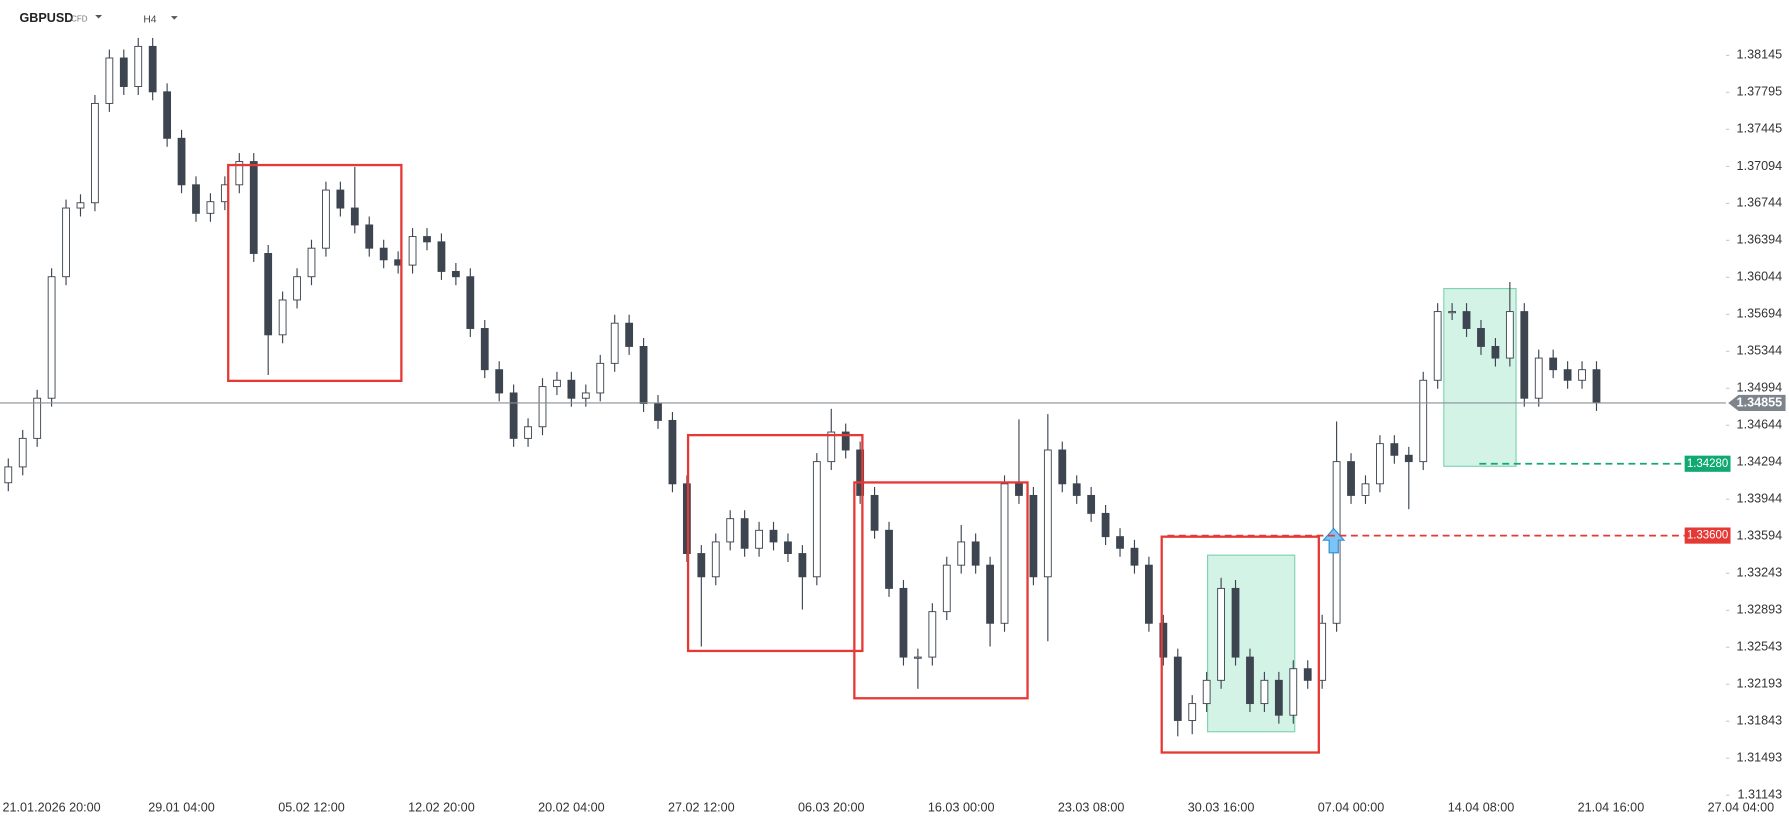  I want to click on y-tick-label: 1.36044, so click(1760, 277).